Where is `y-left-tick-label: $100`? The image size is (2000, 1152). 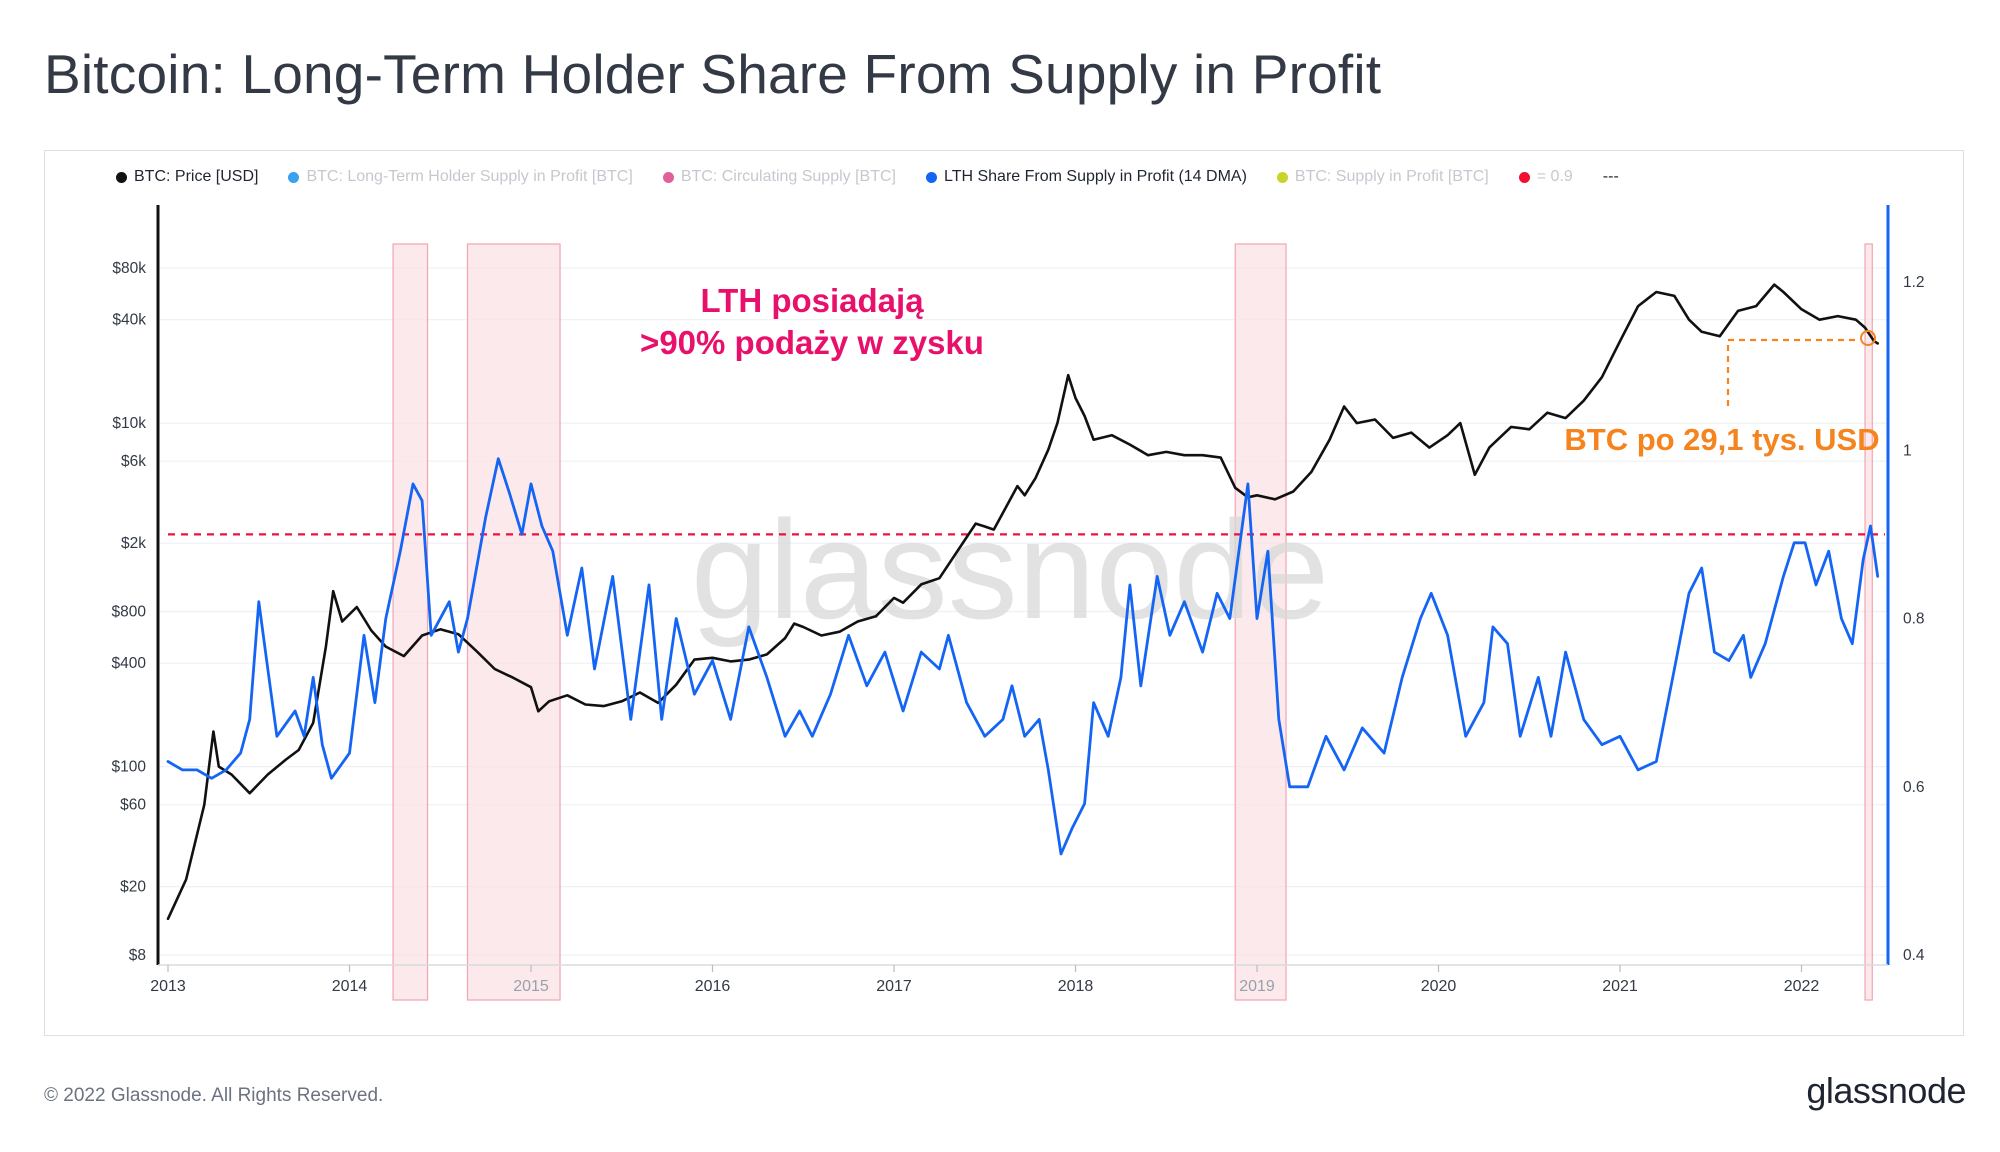
y-left-tick-label: $100 is located at coordinates (129, 767).